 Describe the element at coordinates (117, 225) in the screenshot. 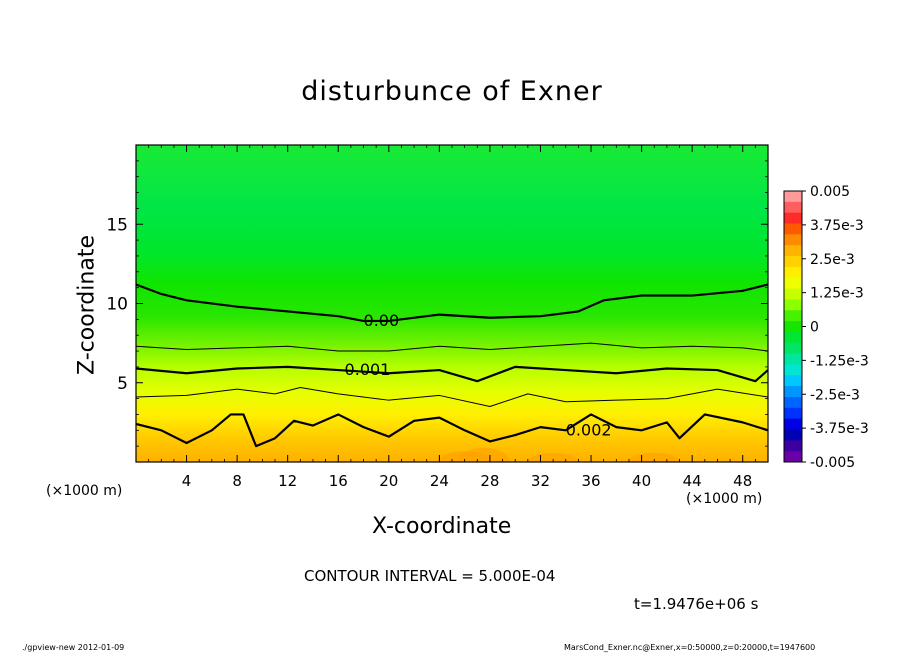

I see `y-tick-label: 15` at that location.